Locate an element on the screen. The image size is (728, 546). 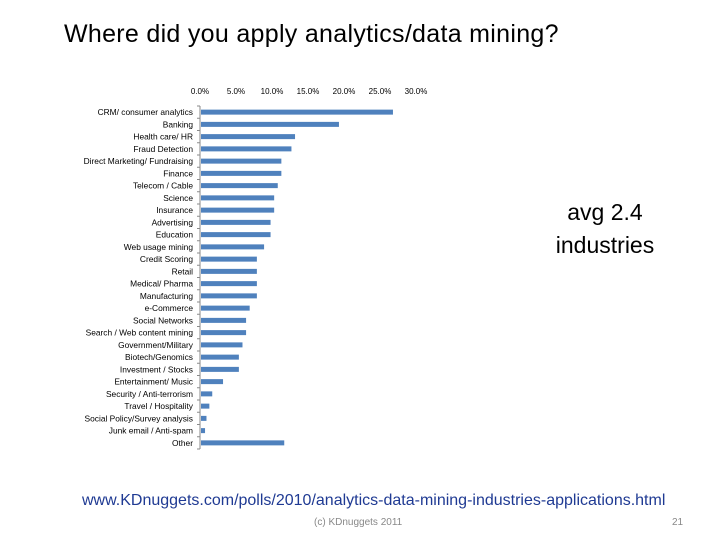
category-label: Medical/ Pharma is located at coordinates (161, 284).